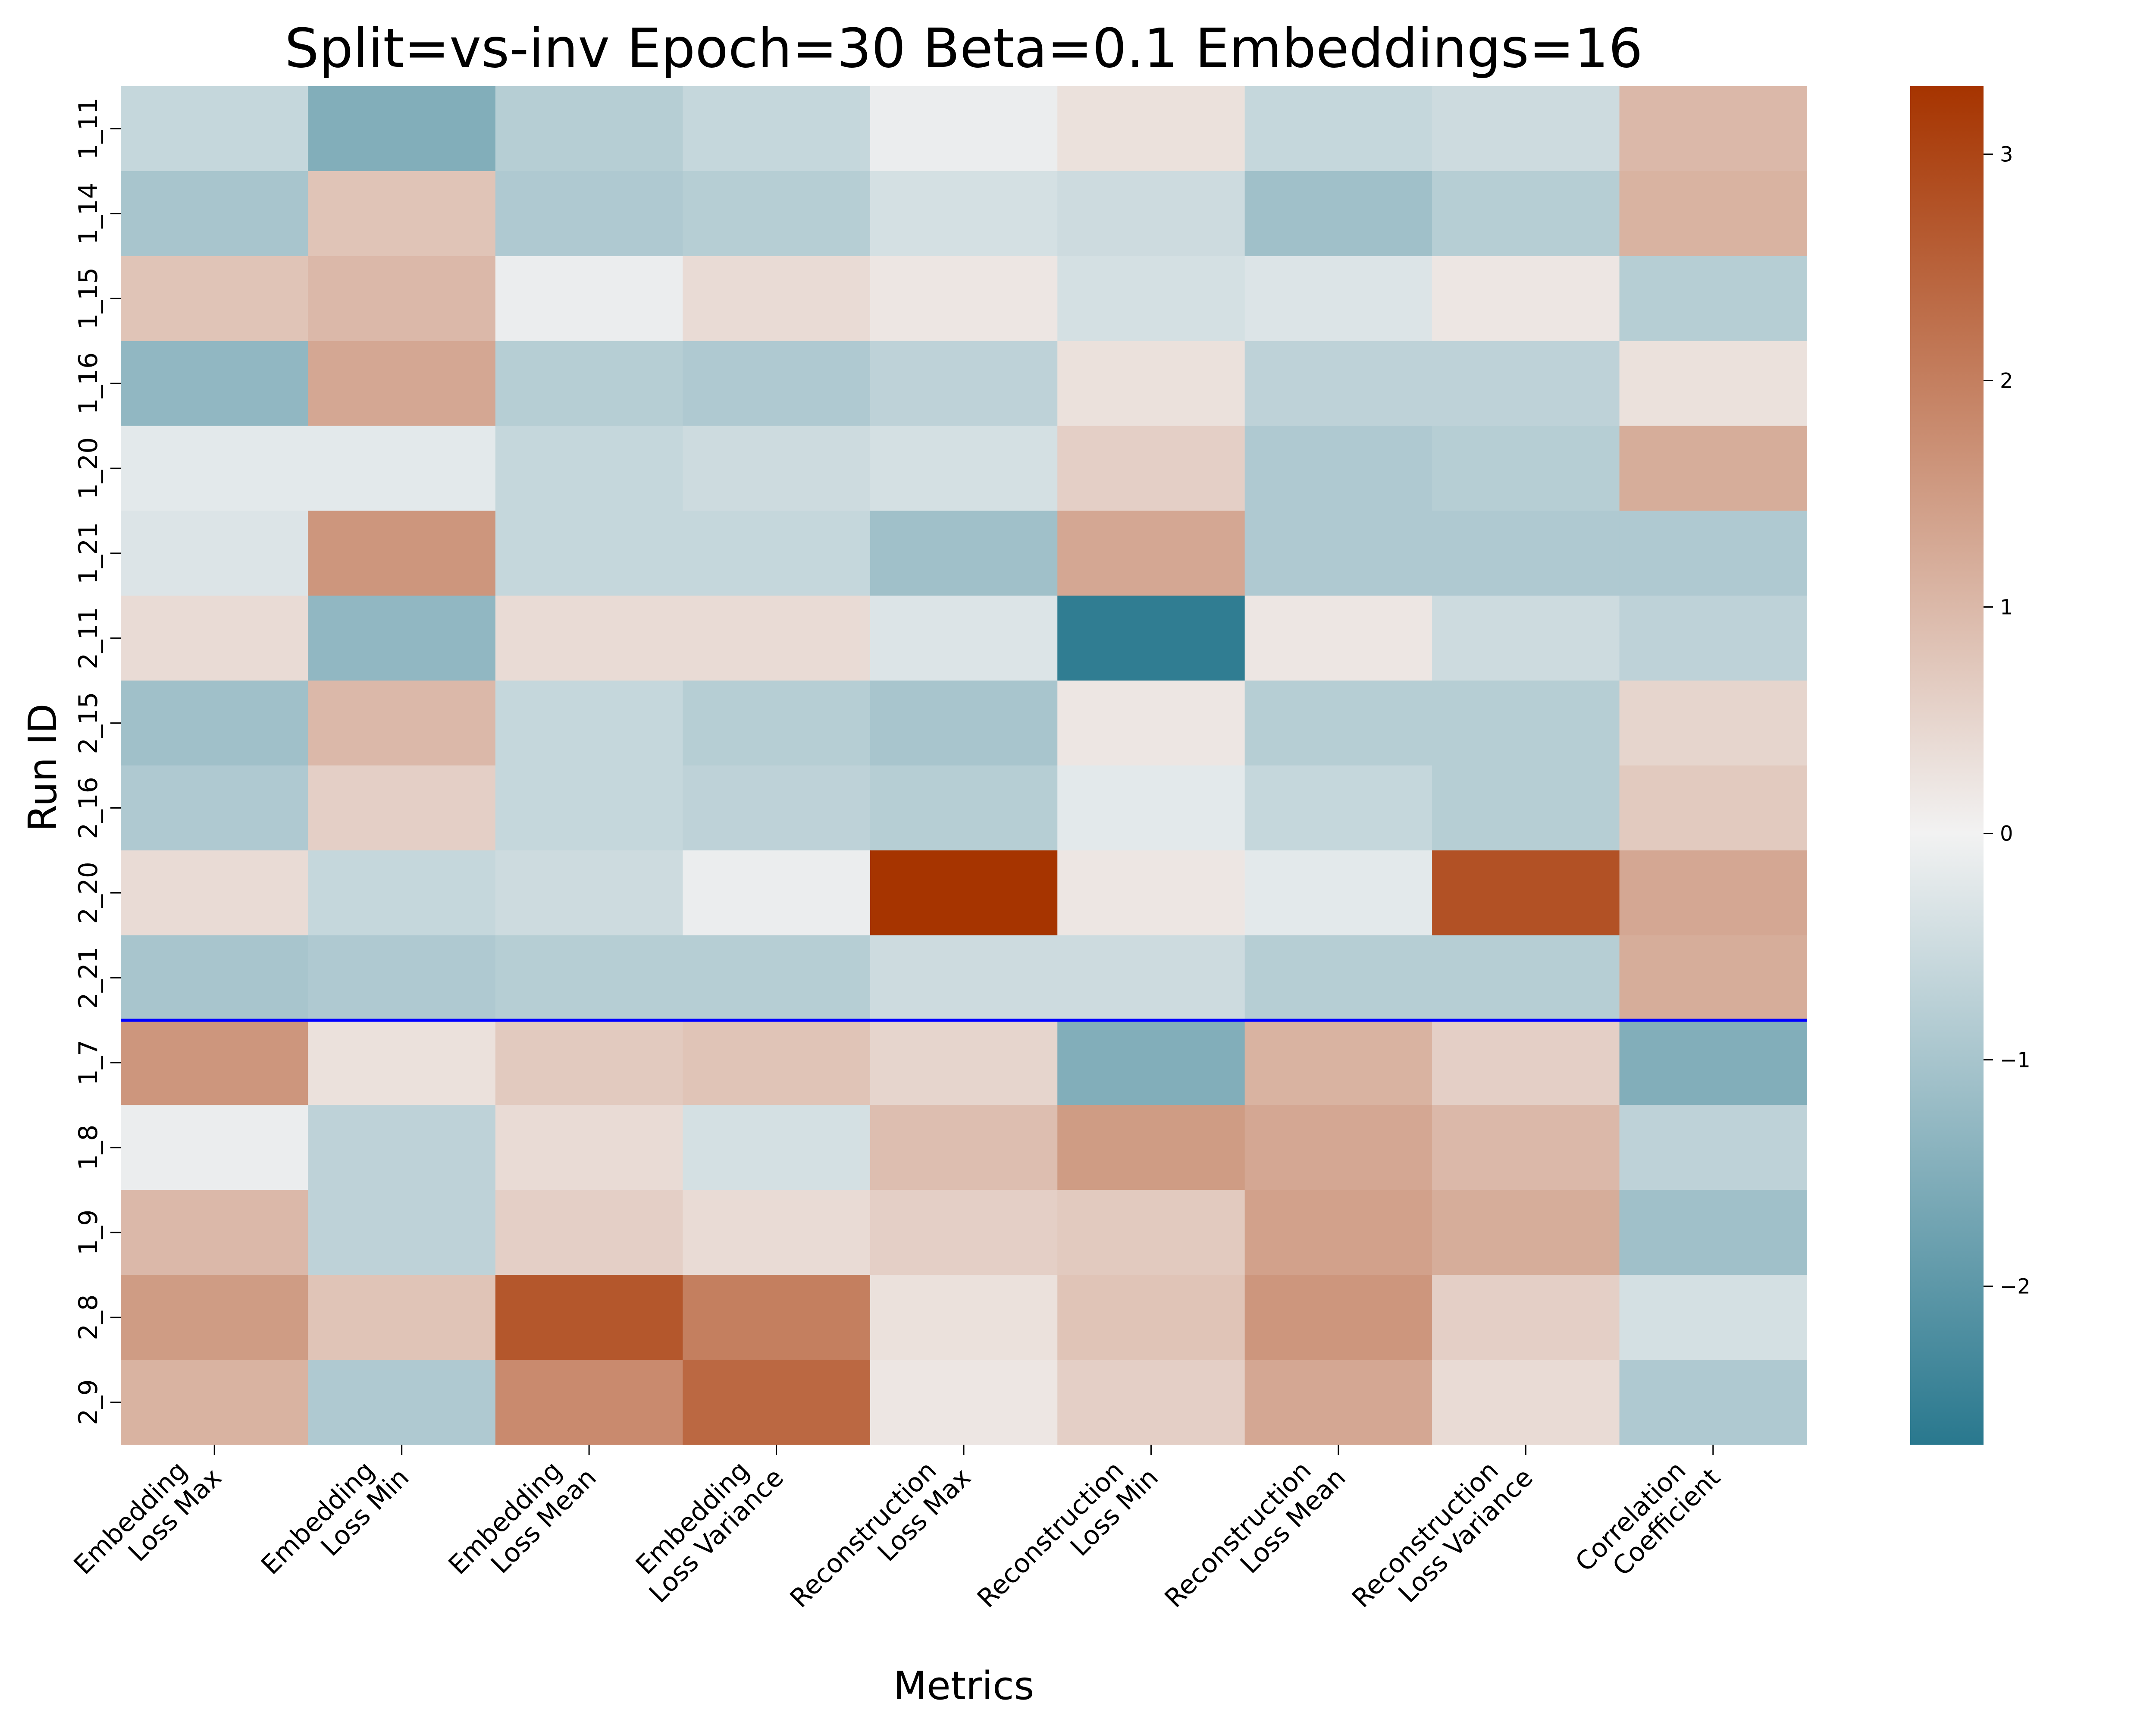 The image size is (2156, 1725). What do you see at coordinates (706, 1525) in the screenshot?
I see `x-tick-label: EmbeddingLoss Variance` at bounding box center [706, 1525].